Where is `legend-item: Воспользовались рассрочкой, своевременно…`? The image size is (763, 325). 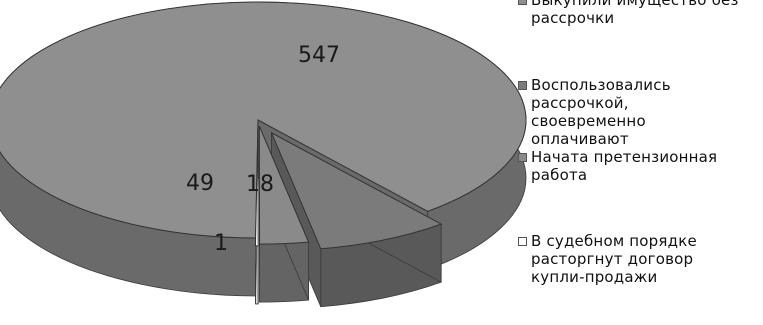 legend-item: Воспользовались рассрочкой, своевременно… is located at coordinates (638, 112).